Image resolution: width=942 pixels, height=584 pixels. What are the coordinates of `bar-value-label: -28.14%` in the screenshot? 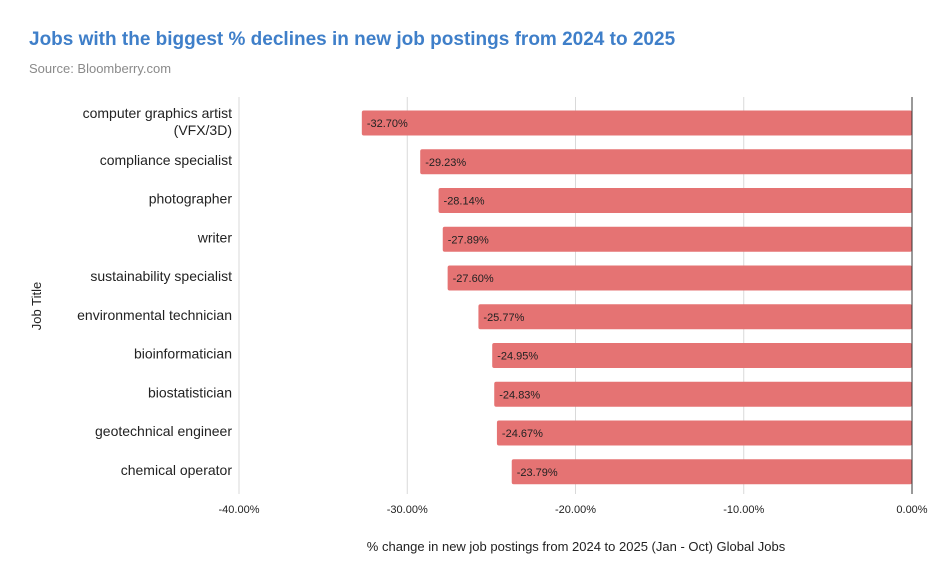 It's located at (464, 202).